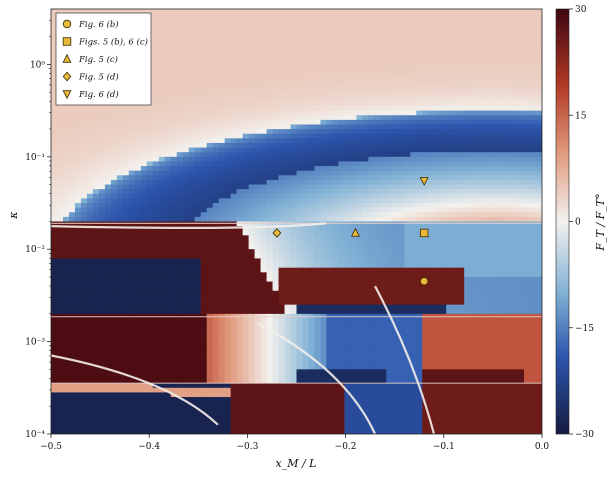 Image resolution: width=615 pixels, height=480 pixels. I want to click on colorbar-tick-label: −15, so click(584, 329).